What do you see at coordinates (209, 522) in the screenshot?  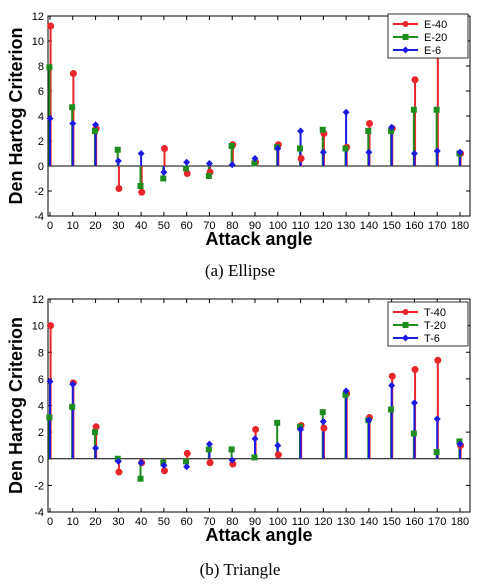 I see `x-tick-label: 70` at bounding box center [209, 522].